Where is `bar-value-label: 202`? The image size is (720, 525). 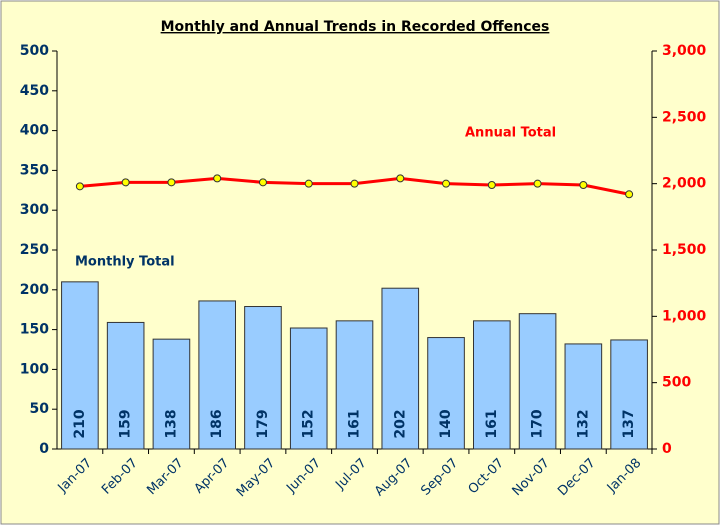 bar-value-label: 202 is located at coordinates (400, 423).